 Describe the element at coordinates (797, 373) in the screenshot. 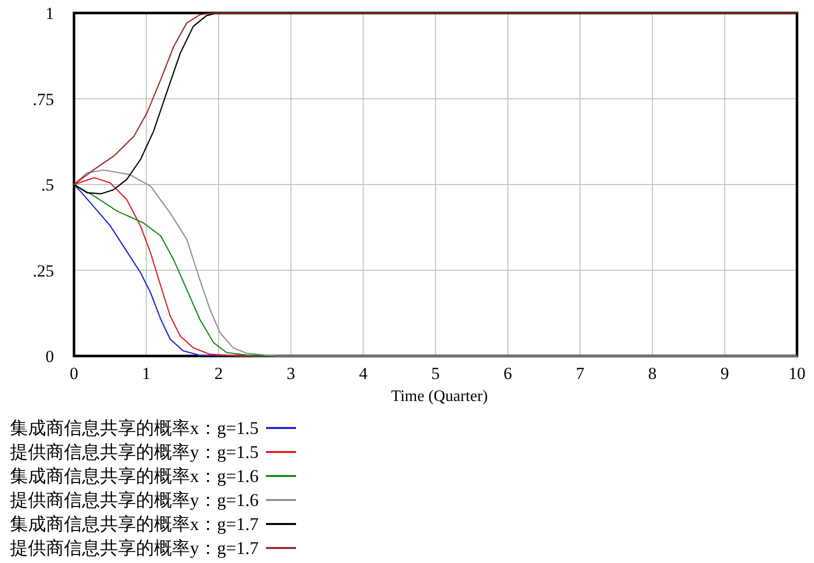

I see `x-tick-label: 10` at that location.